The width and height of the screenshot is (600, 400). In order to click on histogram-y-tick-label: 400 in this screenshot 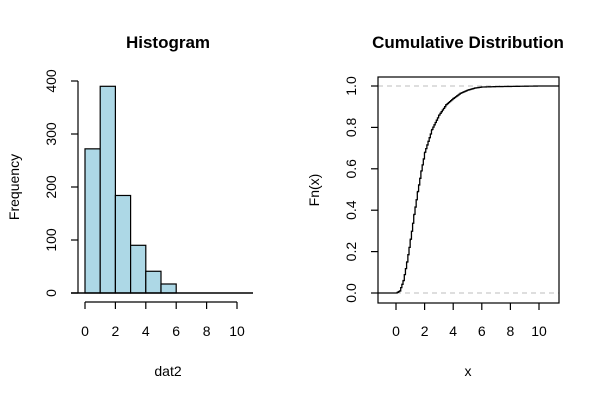, I will do `click(51, 81)`.